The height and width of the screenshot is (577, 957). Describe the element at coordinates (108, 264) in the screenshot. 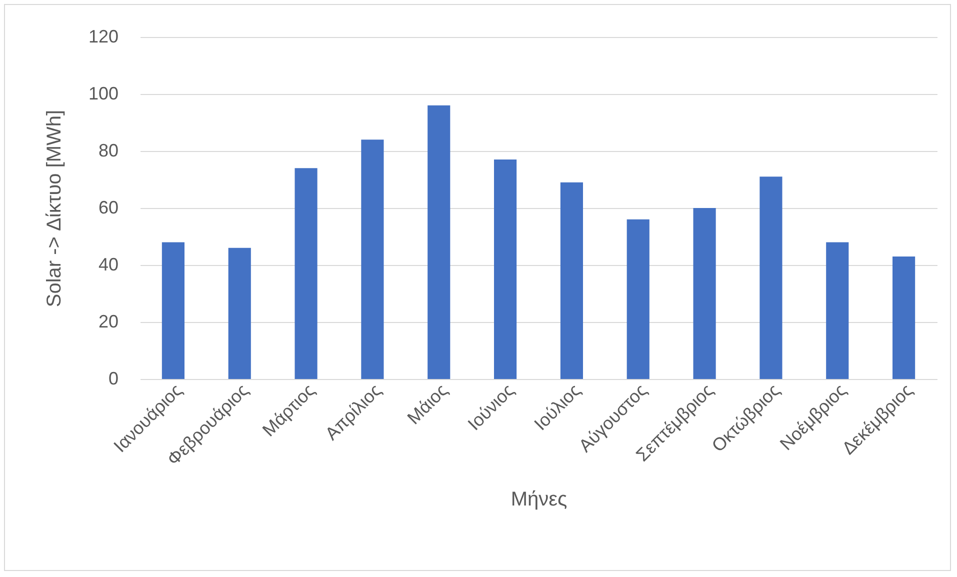

I see `y-tick-label: 40` at that location.